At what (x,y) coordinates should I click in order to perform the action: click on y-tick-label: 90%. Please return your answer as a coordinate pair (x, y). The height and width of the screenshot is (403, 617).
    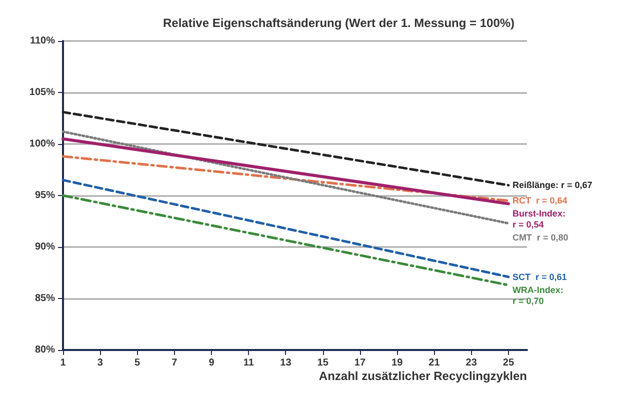
    Looking at the image, I should click on (45, 247).